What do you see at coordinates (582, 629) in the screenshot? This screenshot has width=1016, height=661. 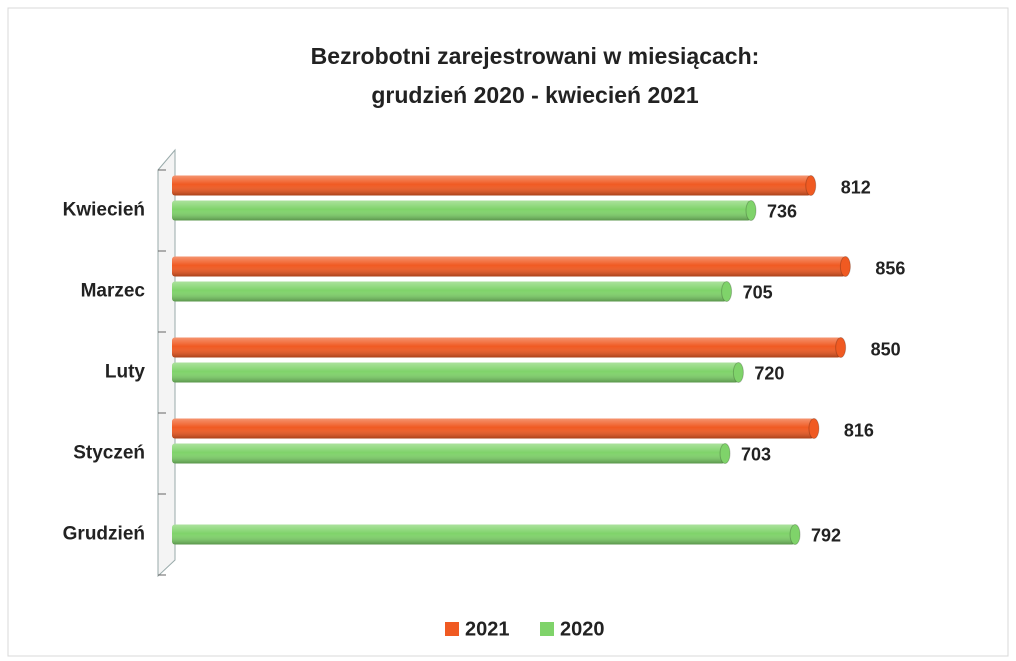 I see `legend-label: 2020` at bounding box center [582, 629].